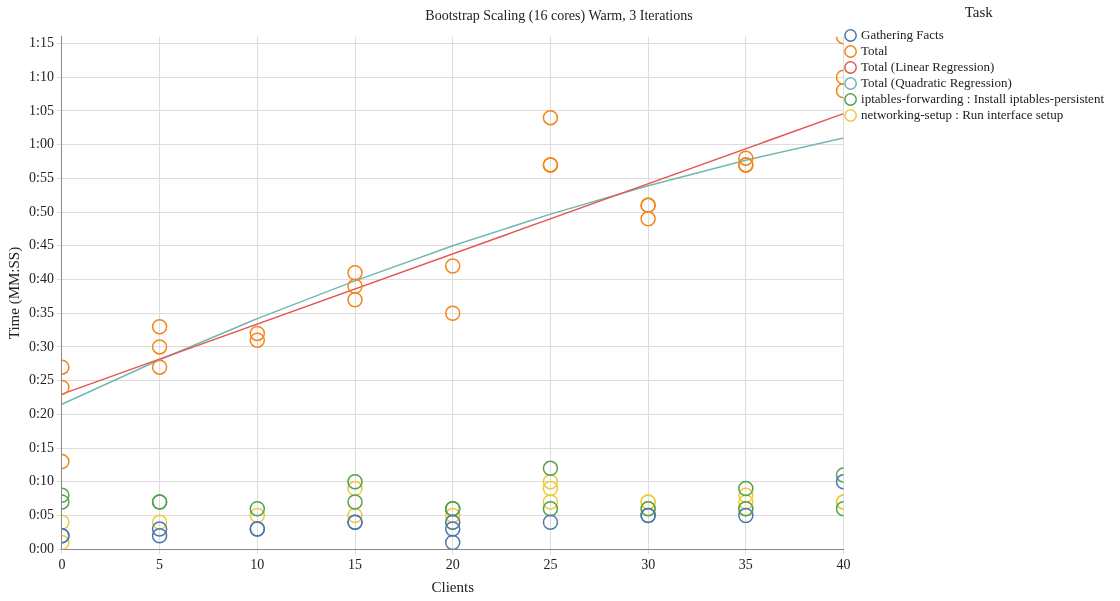 This screenshot has height=601, width=1120. Describe the element at coordinates (41, 279) in the screenshot. I see `y-tick-label: 0:40` at that location.